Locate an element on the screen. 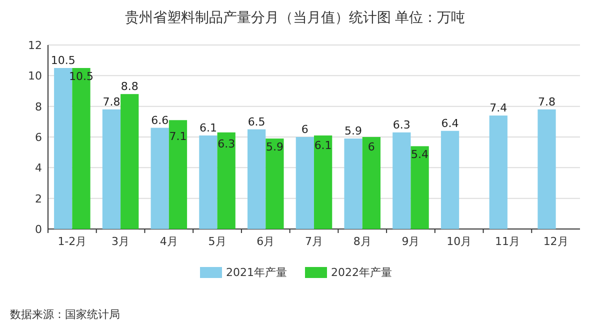 The image size is (590, 330). data-label: 6.4 is located at coordinates (450, 123).